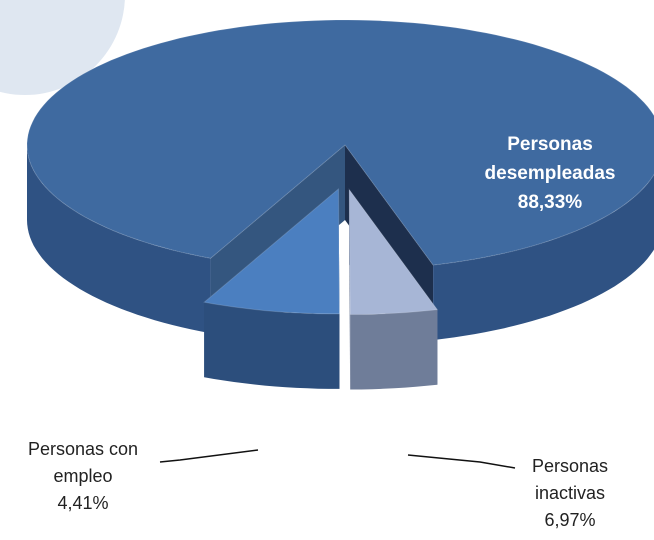  What do you see at coordinates (570, 479) in the screenshot?
I see `slice-name: Personas inactivas` at bounding box center [570, 479].